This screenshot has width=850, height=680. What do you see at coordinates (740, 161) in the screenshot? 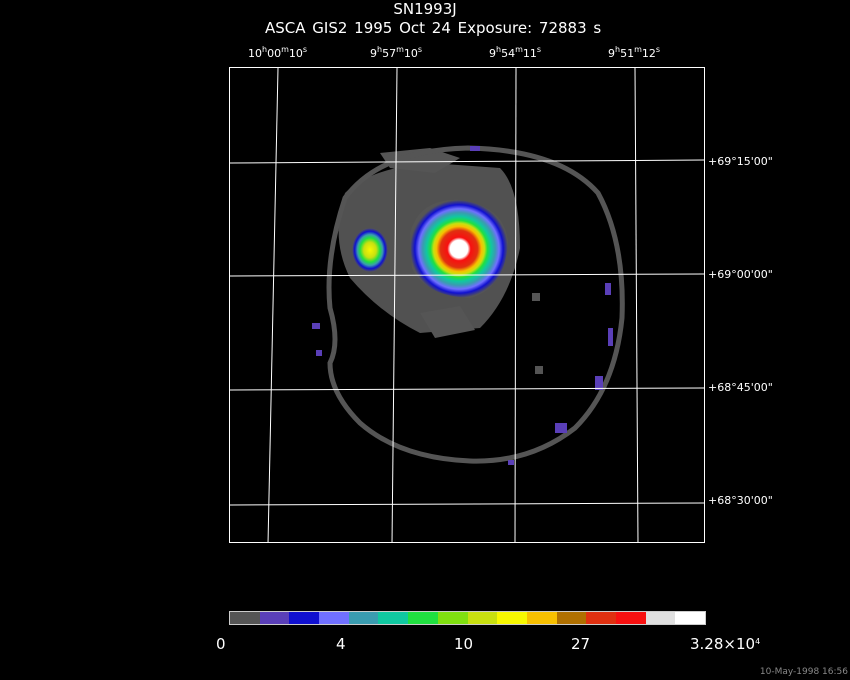
I see `dec-tick-label: +69°15'00"` at bounding box center [740, 161].